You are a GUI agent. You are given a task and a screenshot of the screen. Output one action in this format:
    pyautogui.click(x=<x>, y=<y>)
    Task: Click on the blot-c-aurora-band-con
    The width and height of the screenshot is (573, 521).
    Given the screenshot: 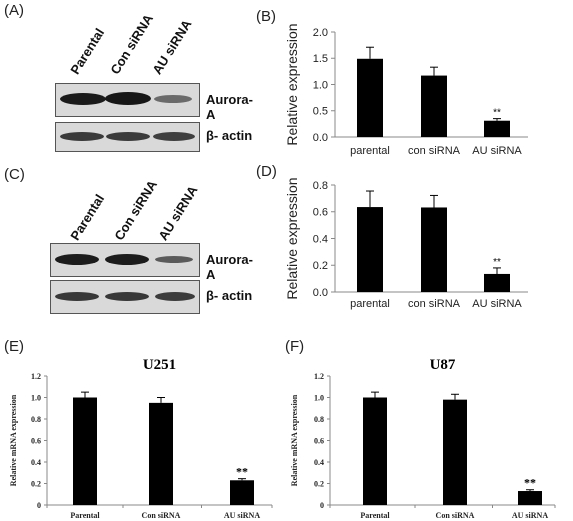 What is the action you would take?
    pyautogui.click(x=127, y=259)
    